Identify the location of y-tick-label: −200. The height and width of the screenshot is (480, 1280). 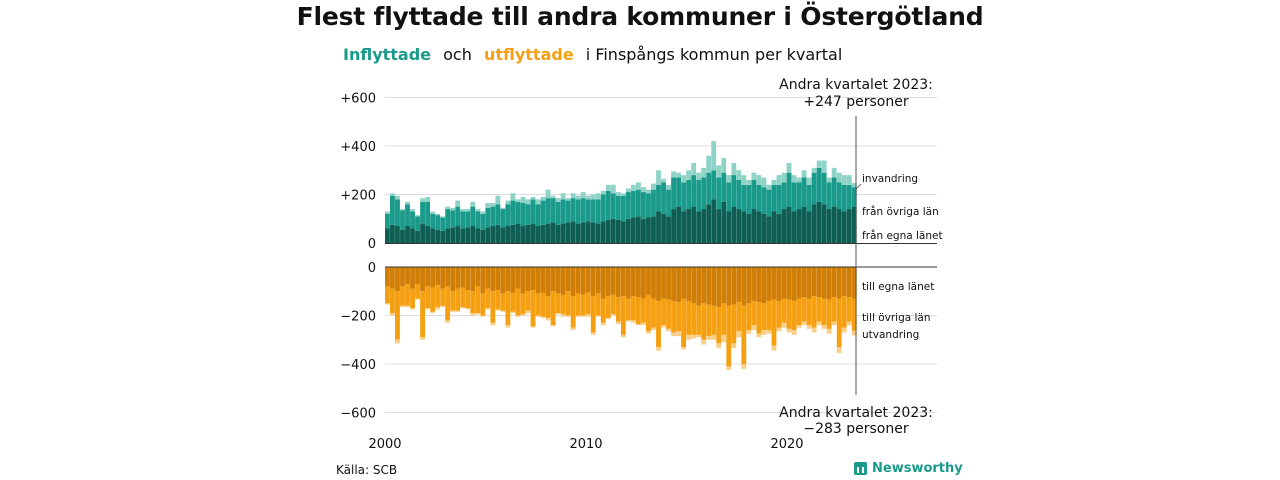
(358, 317).